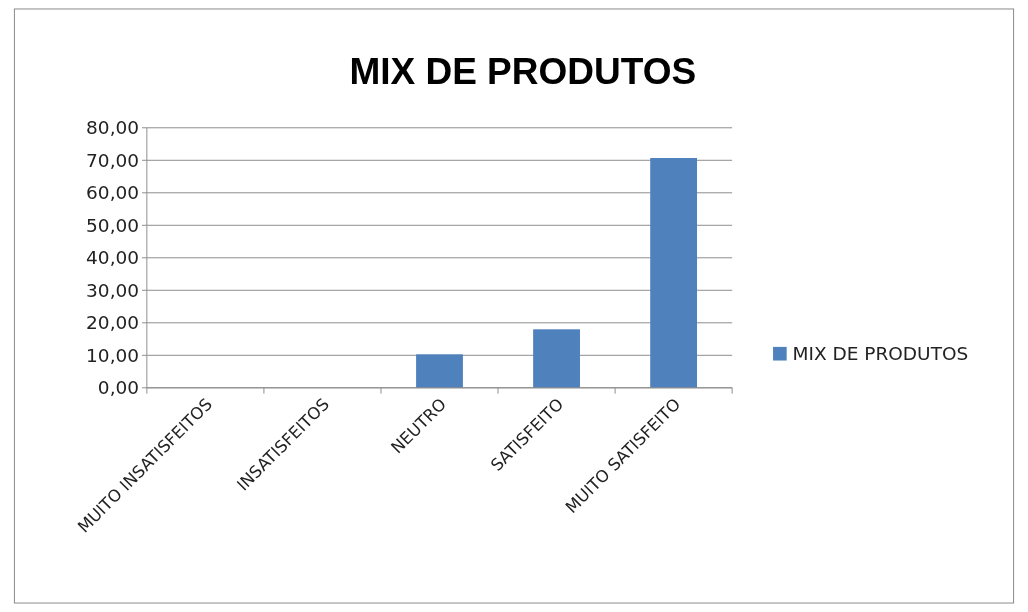 Image resolution: width=1028 pixels, height=612 pixels. What do you see at coordinates (113, 225) in the screenshot?
I see `y-tick-label: 50,00` at bounding box center [113, 225].